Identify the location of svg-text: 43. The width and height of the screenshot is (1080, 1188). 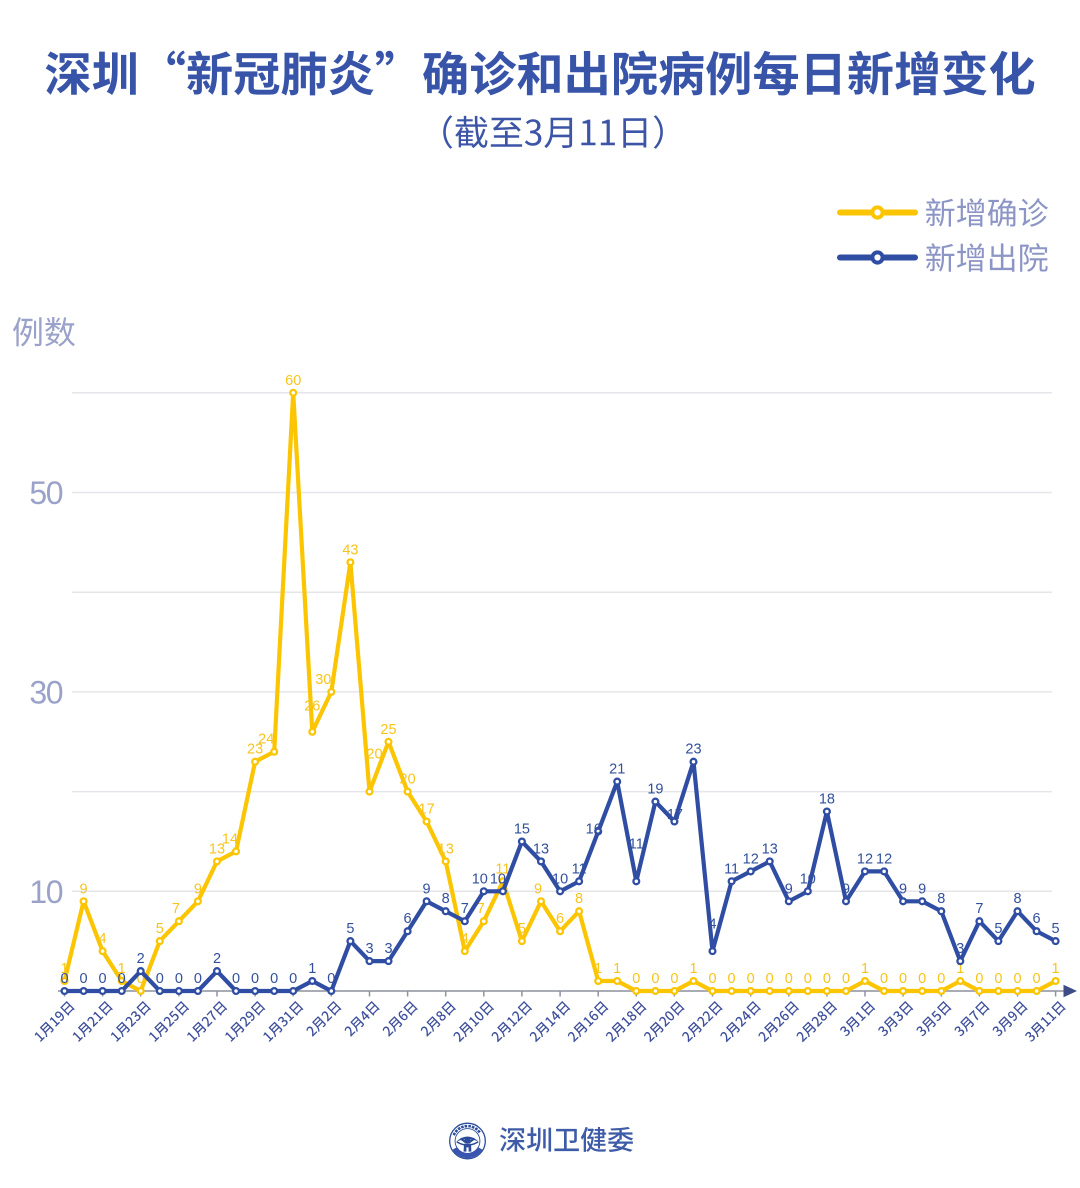
(350, 550).